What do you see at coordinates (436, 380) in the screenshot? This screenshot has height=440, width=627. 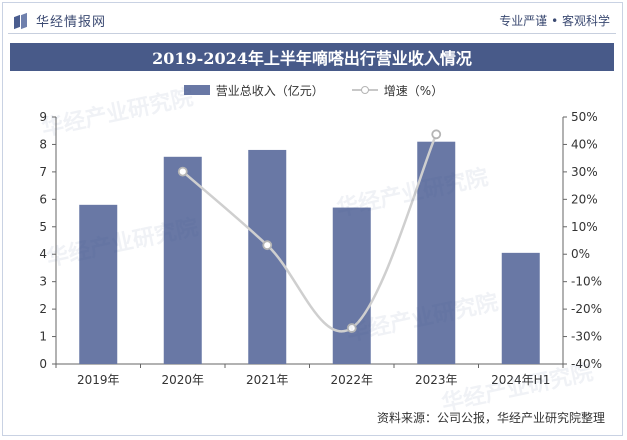 I see `x-tick-label: 2023年` at bounding box center [436, 380].